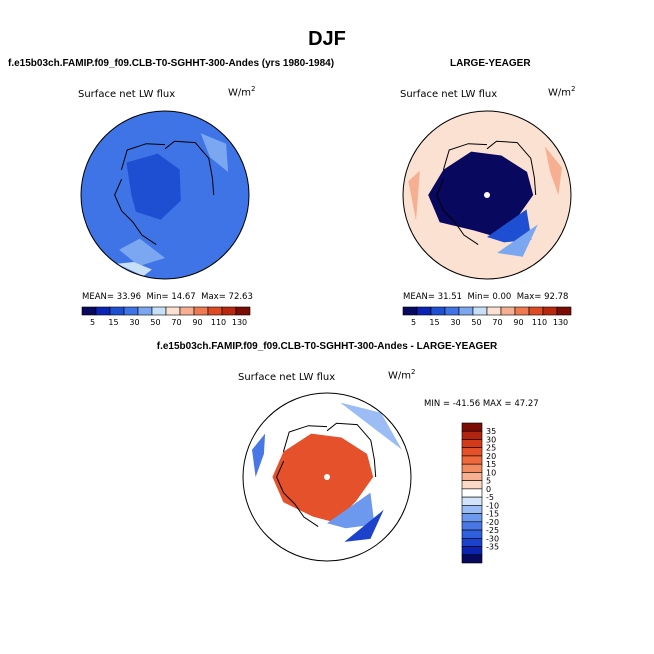 Image resolution: width=654 pixels, height=654 pixels. What do you see at coordinates (492, 538) in the screenshot?
I see `panel3-colorbar-tick-label: -30` at bounding box center [492, 538].